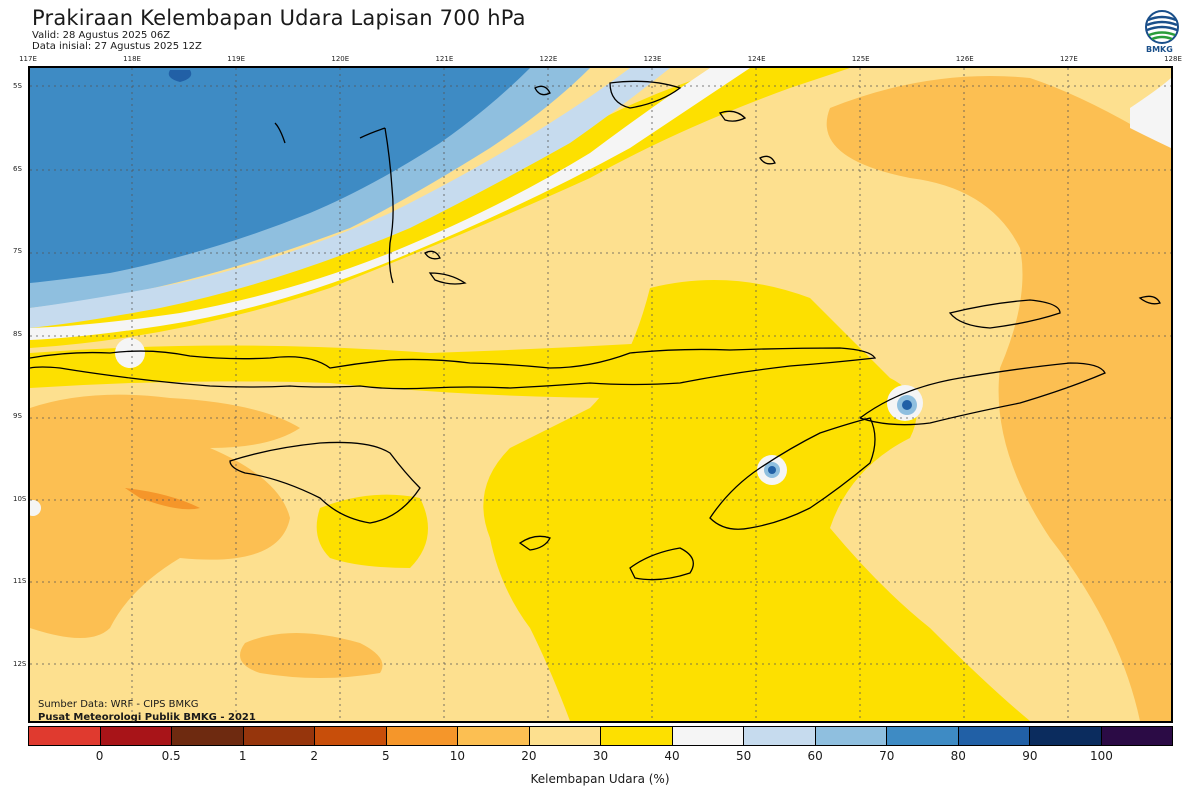 This screenshot has height=800, width=1200. I want to click on lat-label: 12S, so click(20, 663).